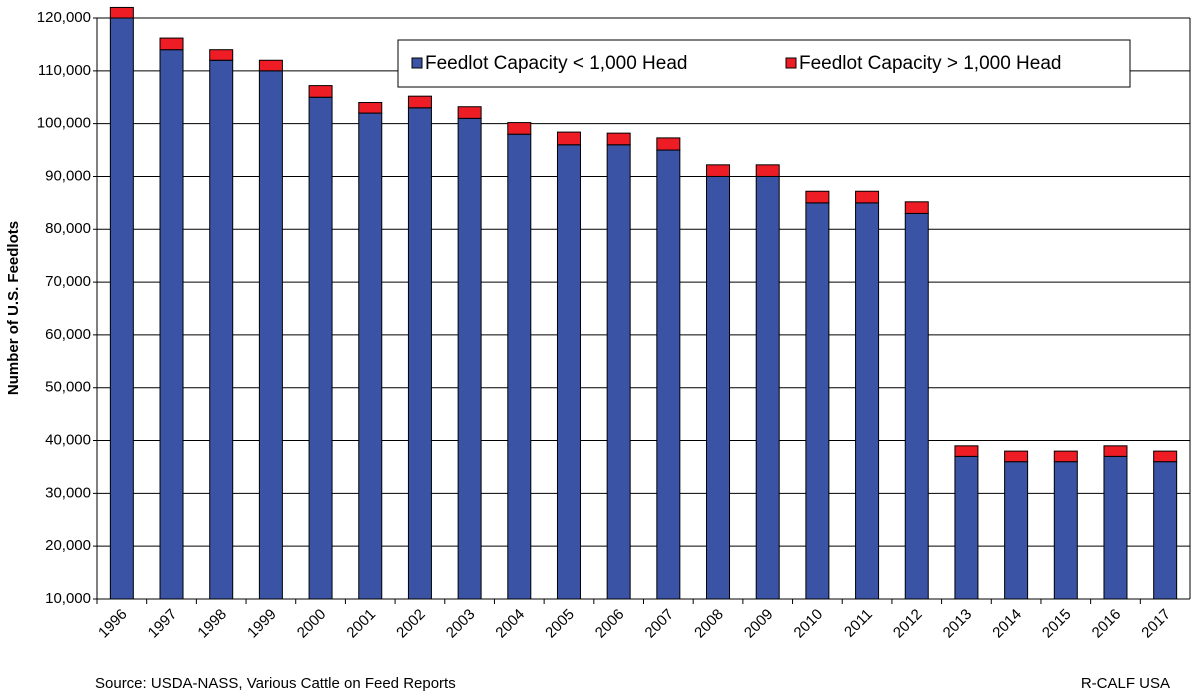  Describe the element at coordinates (560, 624) in the screenshot. I see `x-tick-label: 2005` at that location.